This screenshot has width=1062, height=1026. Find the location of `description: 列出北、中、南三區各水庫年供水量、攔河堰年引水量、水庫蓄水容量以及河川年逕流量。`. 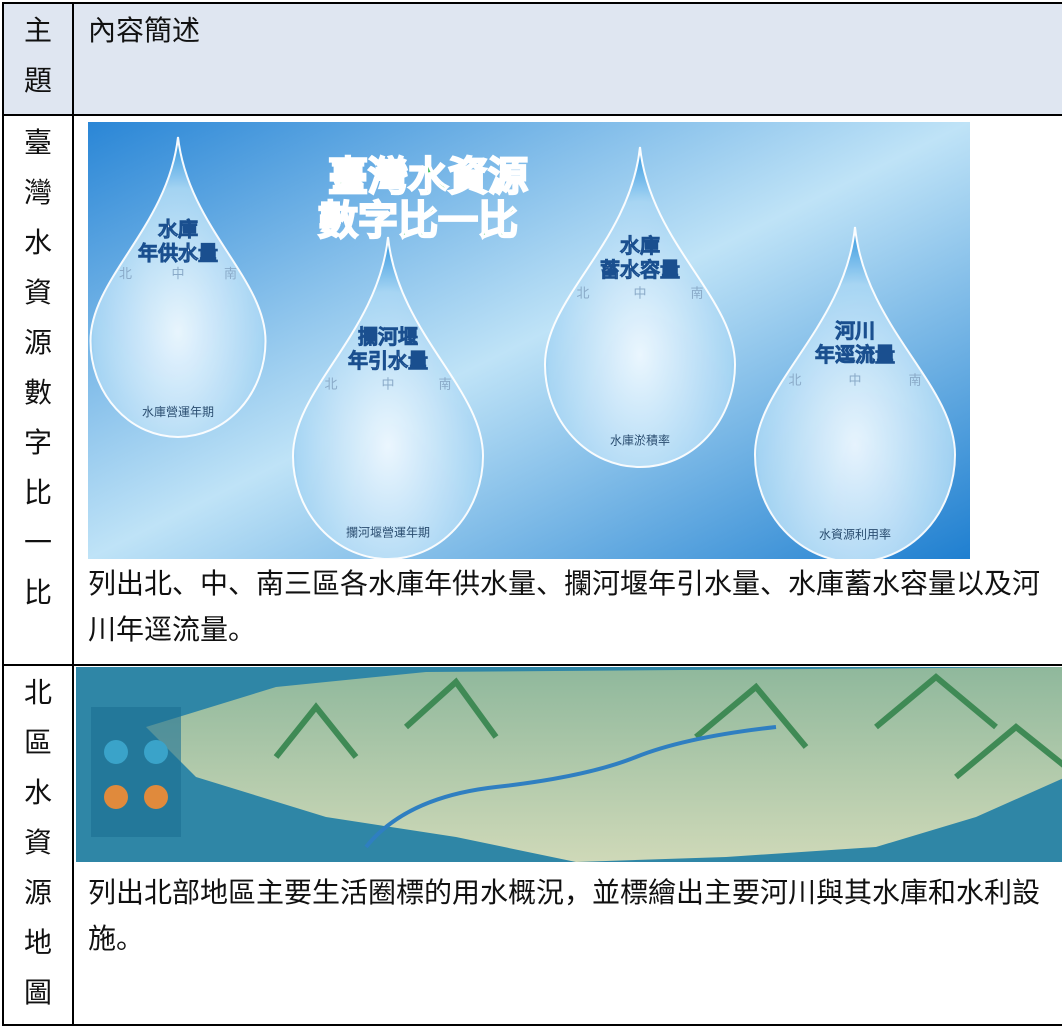

description: 列出北、中、南三區各水庫年供水量、攔河堰年引水量、水庫蓄水容量以及河川年逕流量。 is located at coordinates (564, 606).